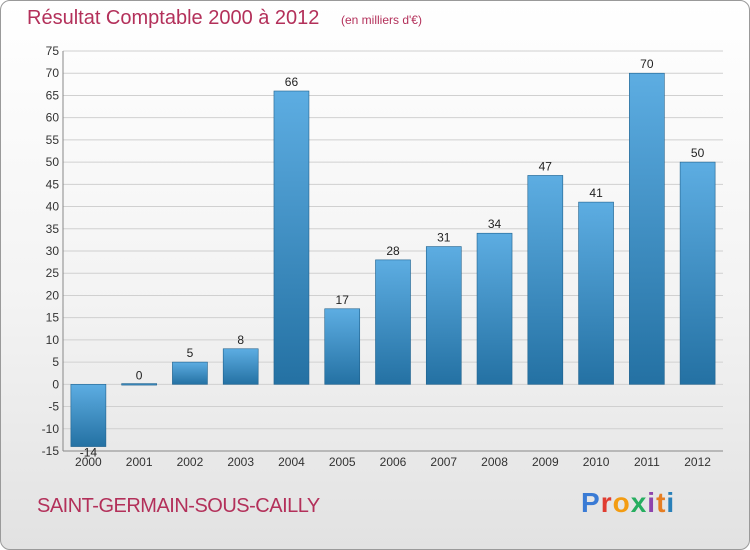 The width and height of the screenshot is (750, 550). Describe the element at coordinates (647, 228) in the screenshot. I see `bar-2011` at that location.